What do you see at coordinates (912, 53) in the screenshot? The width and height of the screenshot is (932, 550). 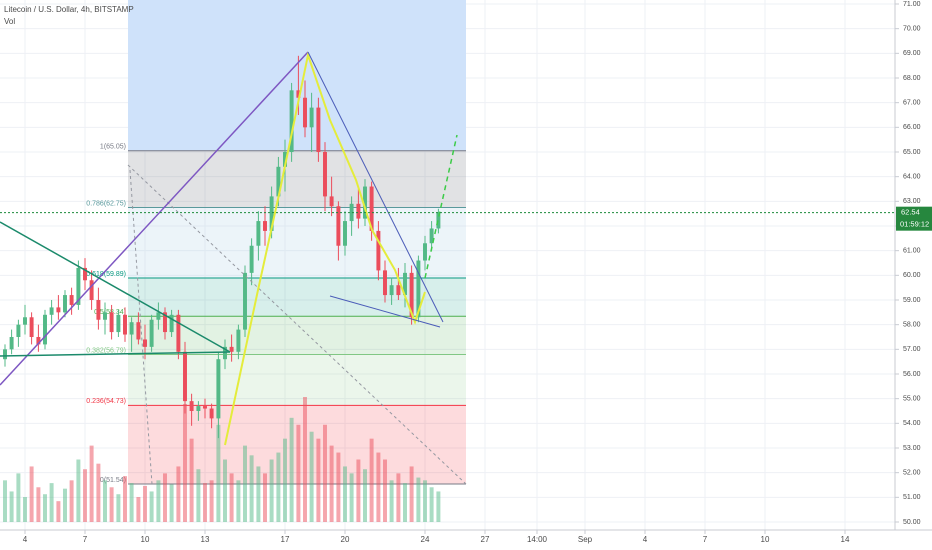 I see `y-tick-label: 69.00` at bounding box center [912, 53].